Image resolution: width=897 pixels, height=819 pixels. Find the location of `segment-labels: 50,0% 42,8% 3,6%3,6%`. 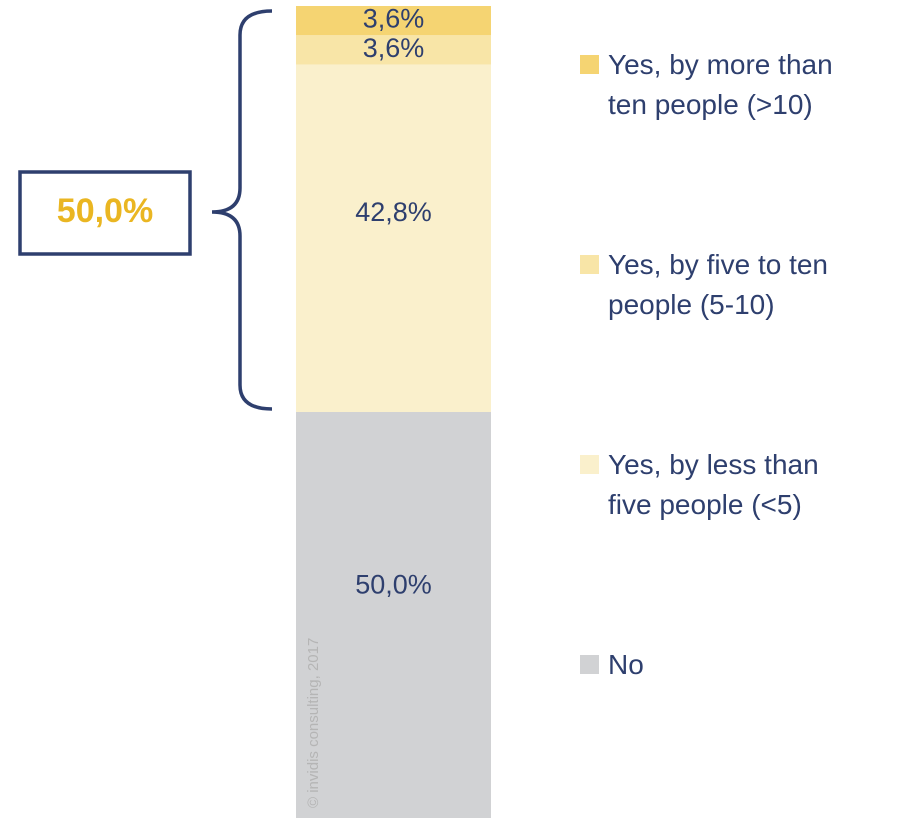

segment-labels: 50,0% 42,8% 3,6%3,6% is located at coordinates (393, 302).